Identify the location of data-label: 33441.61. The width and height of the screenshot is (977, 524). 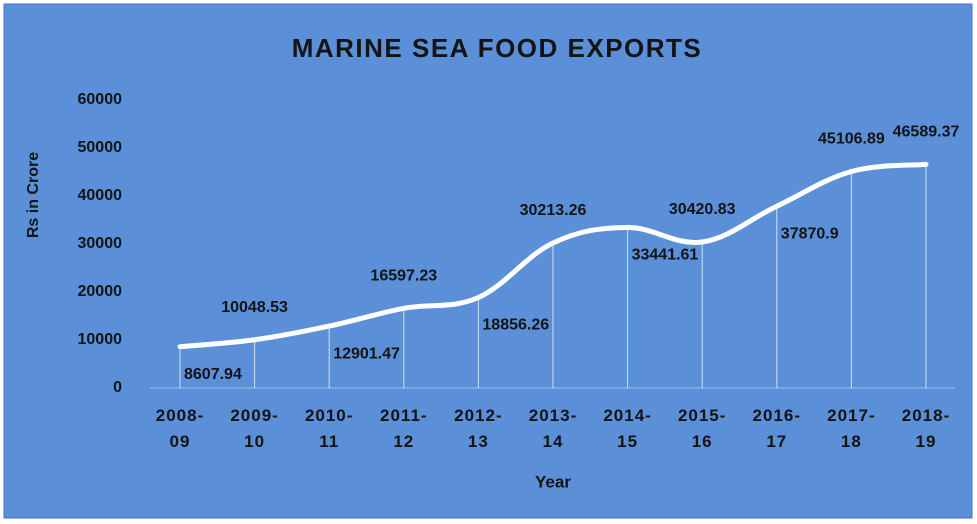
(665, 255).